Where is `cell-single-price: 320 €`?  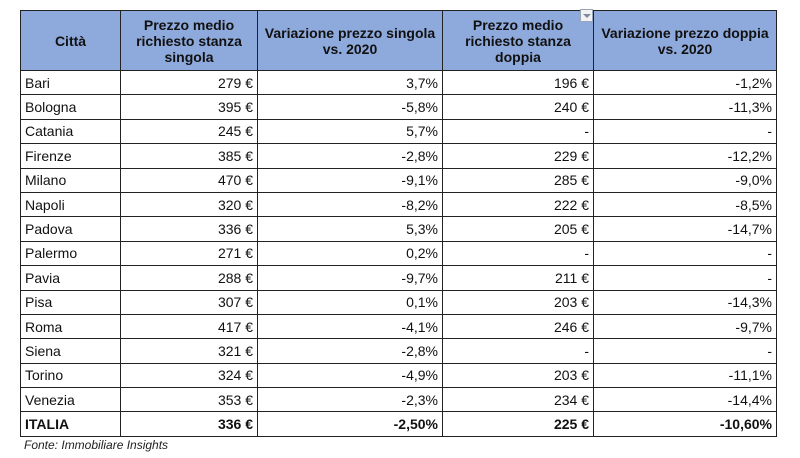 cell-single-price: 320 € is located at coordinates (189, 204).